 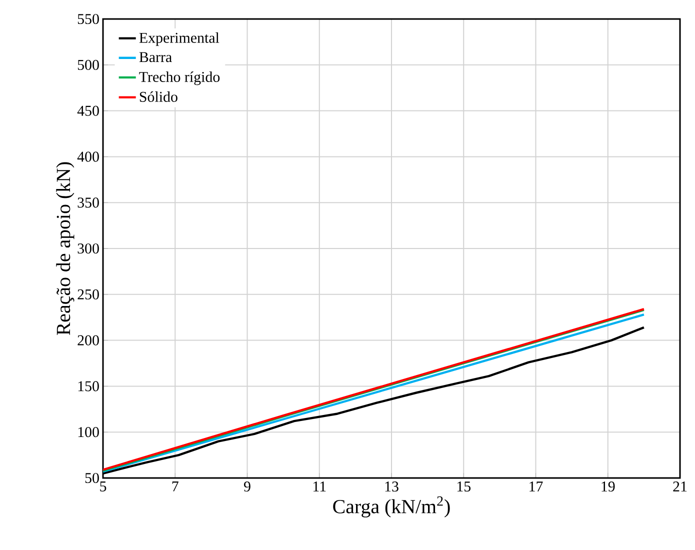 What do you see at coordinates (319, 487) in the screenshot?
I see `x-tick-label: 11` at bounding box center [319, 487].